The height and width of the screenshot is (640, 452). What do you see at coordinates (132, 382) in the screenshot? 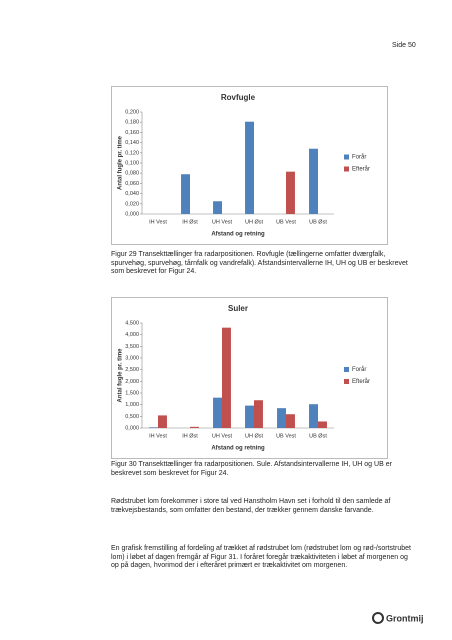
I see `y-tick-label: 2,000` at bounding box center [132, 382].